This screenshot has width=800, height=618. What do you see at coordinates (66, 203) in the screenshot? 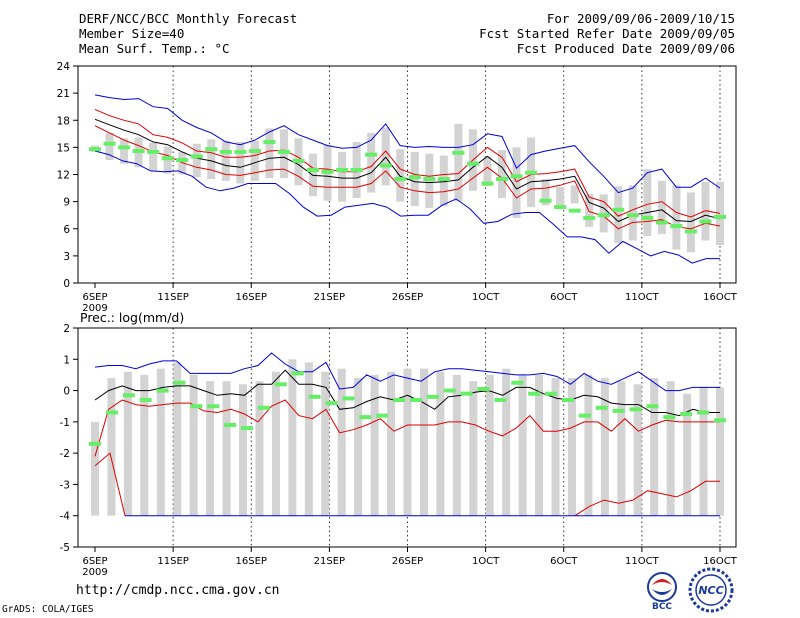
I see `y-tick-label: 9` at bounding box center [66, 203].